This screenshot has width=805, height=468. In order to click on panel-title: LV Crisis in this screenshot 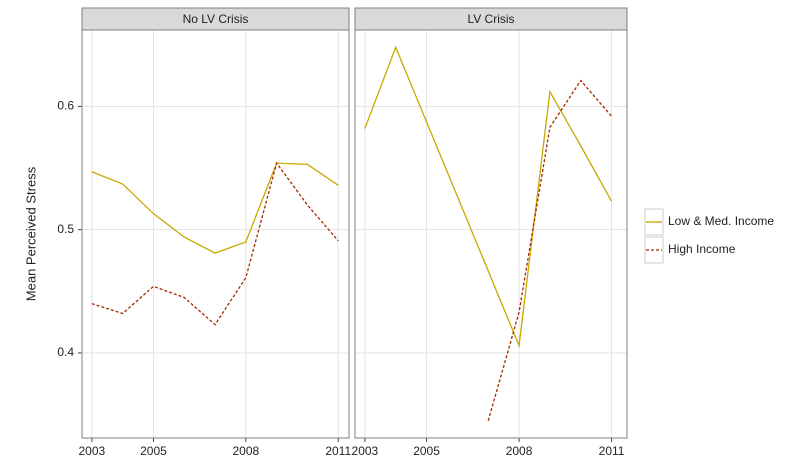, I will do `click(490, 19)`.